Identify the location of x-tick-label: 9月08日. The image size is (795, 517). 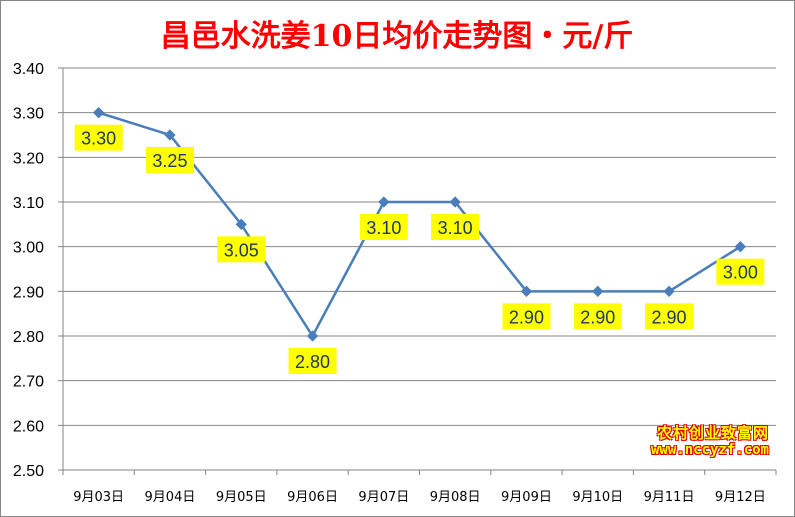
(455, 497).